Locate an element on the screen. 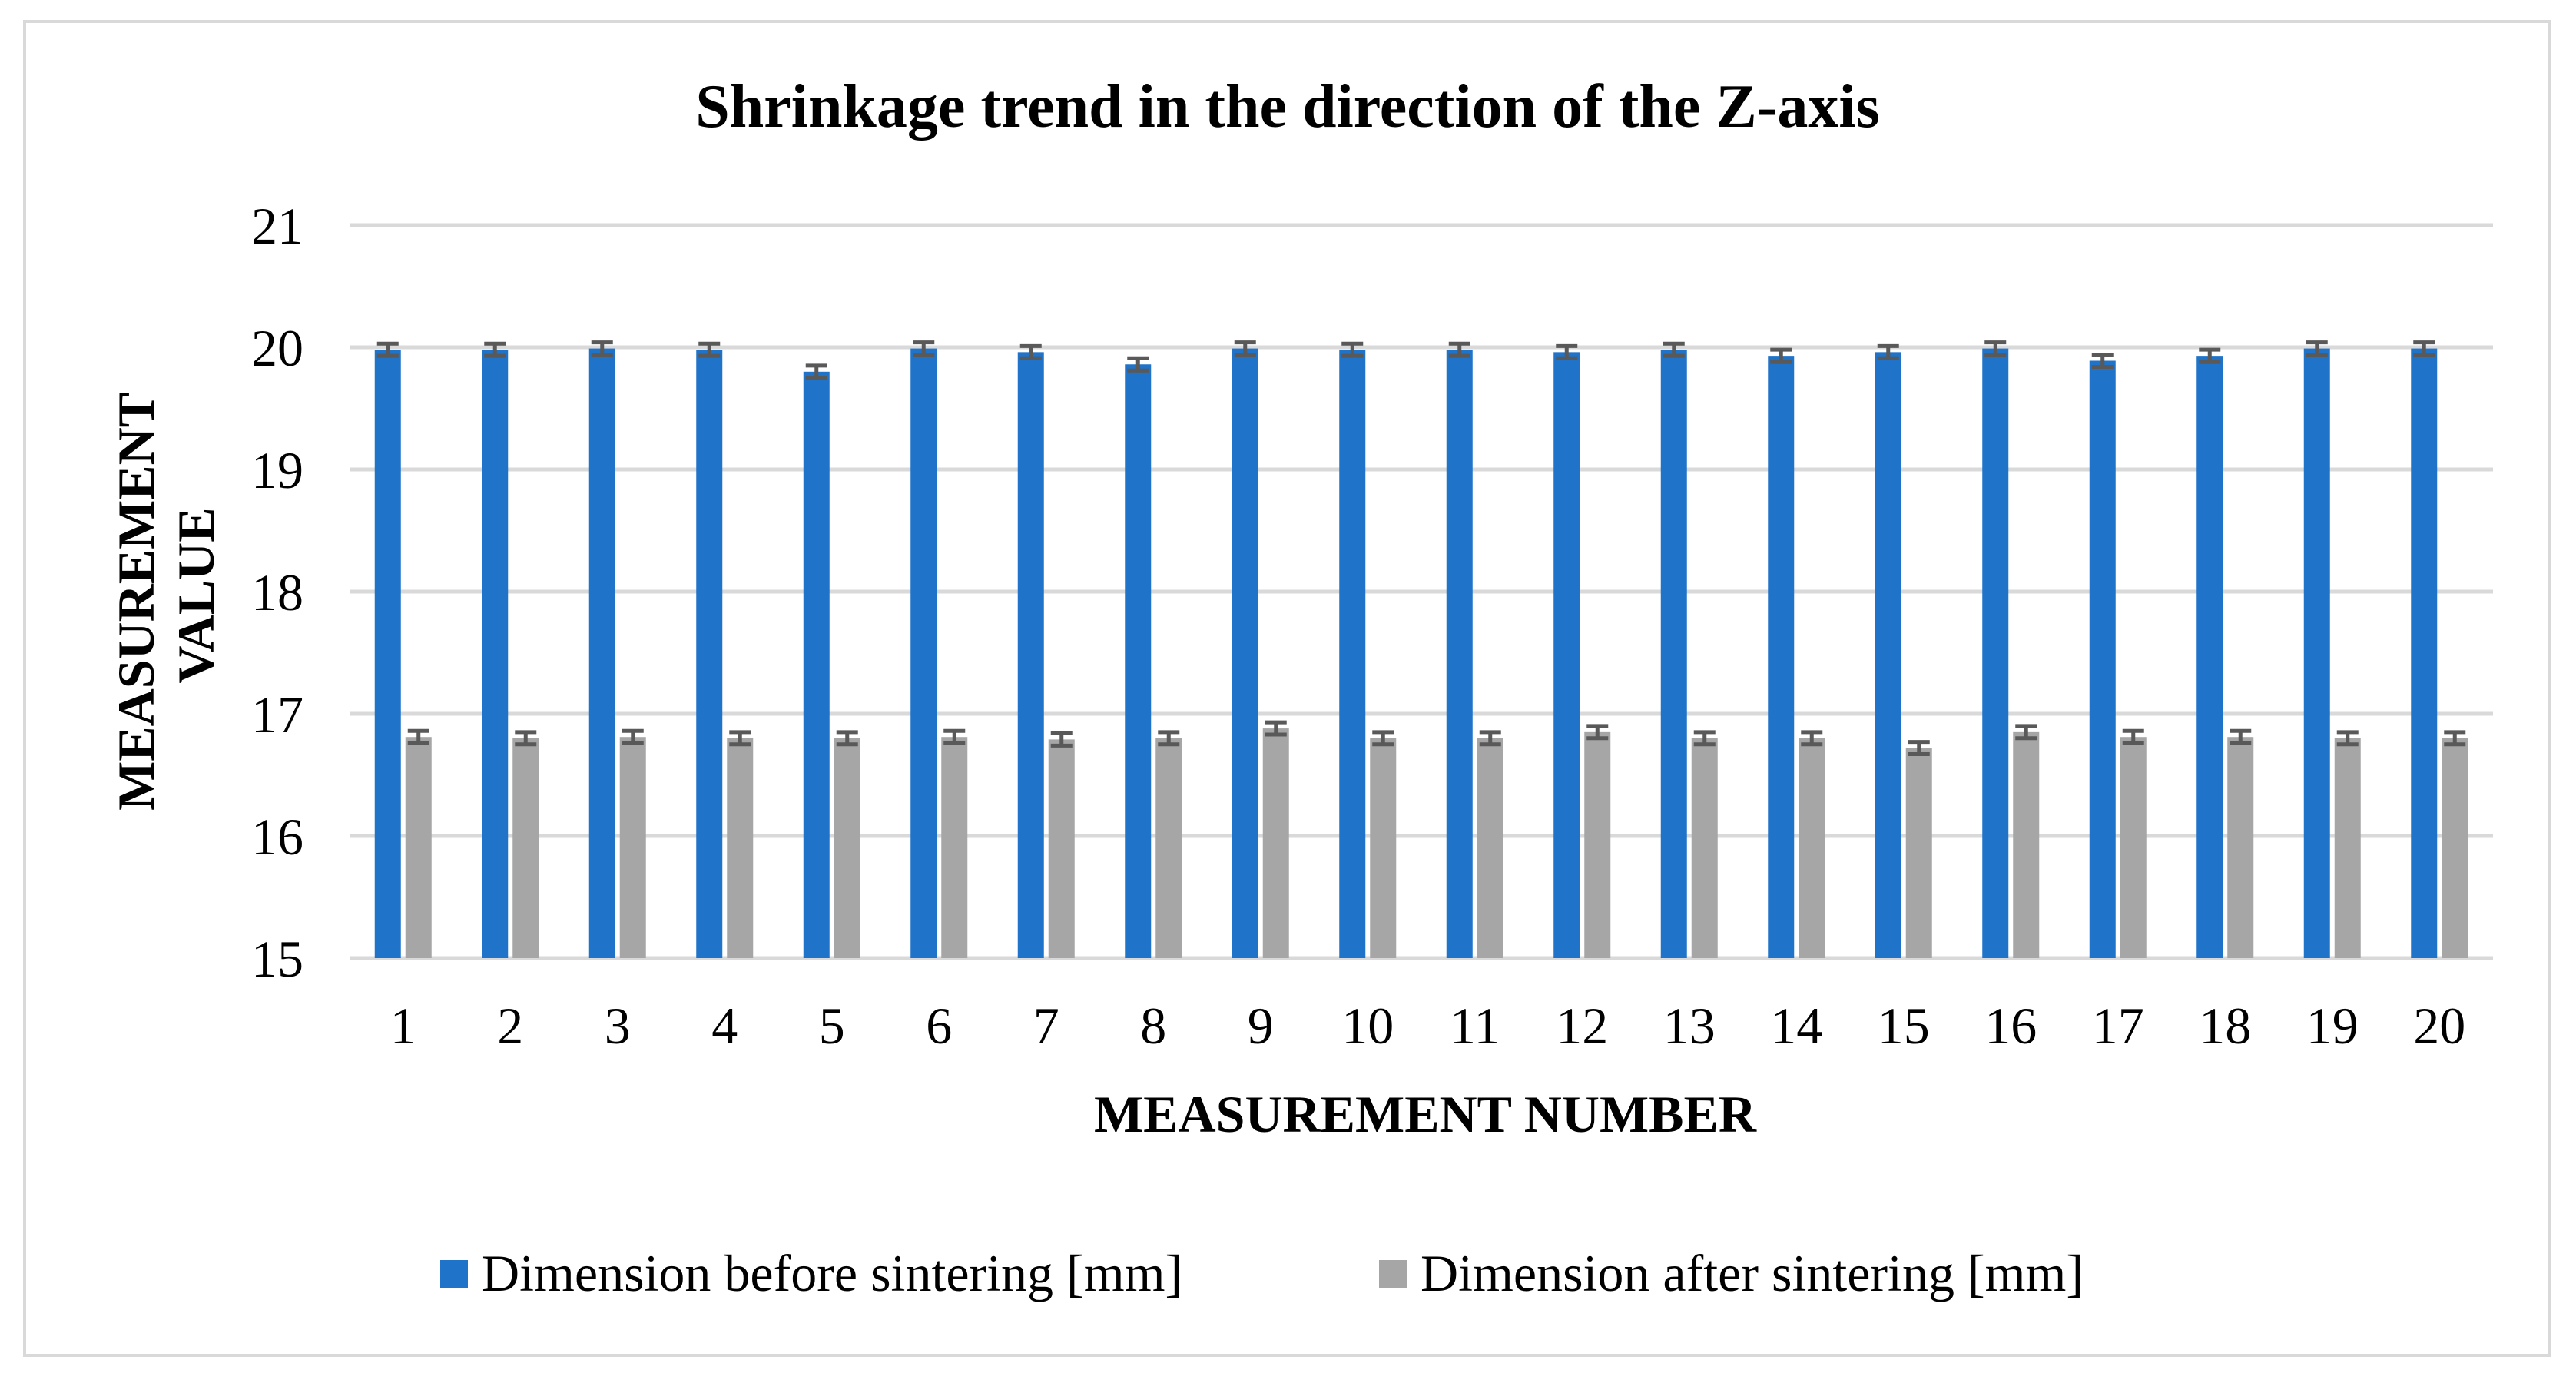  y-axis-ticks: 15 16 17 18 19 20 21 is located at coordinates (277, 592).